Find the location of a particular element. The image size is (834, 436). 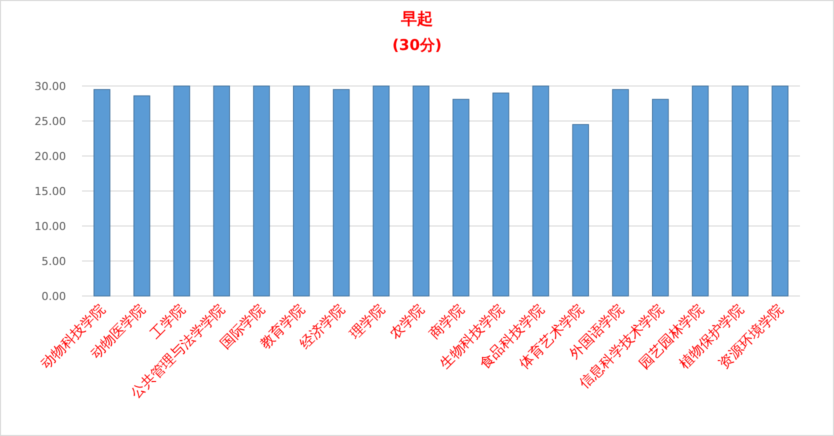

x-tick-label: 农学院 is located at coordinates (407, 322).